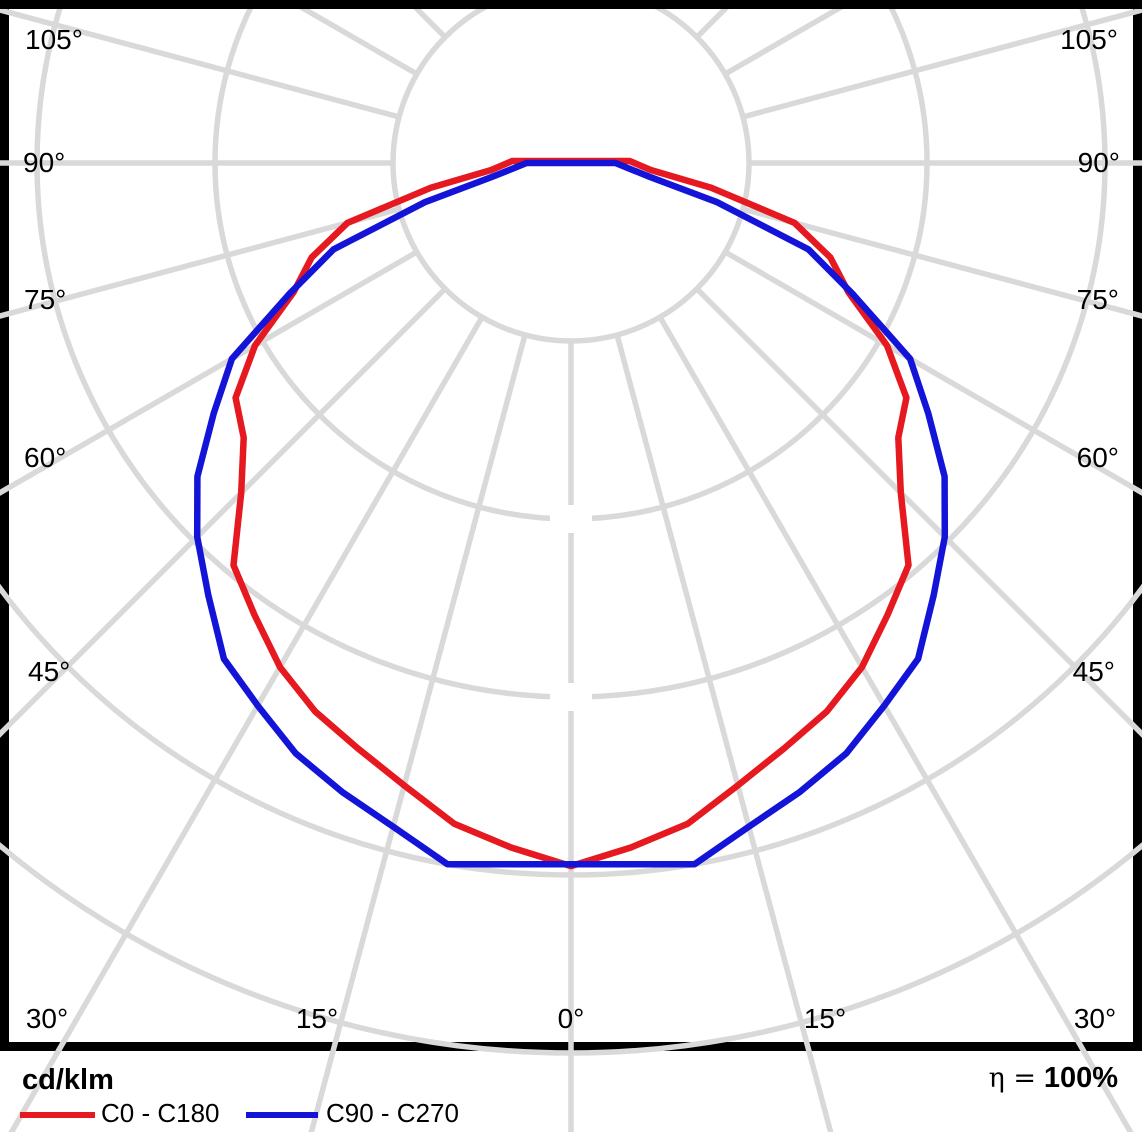 Image resolution: width=1142 pixels, height=1132 pixels. I want to click on angle-label-bottom-30R: 30°, so click(1095, 1018).